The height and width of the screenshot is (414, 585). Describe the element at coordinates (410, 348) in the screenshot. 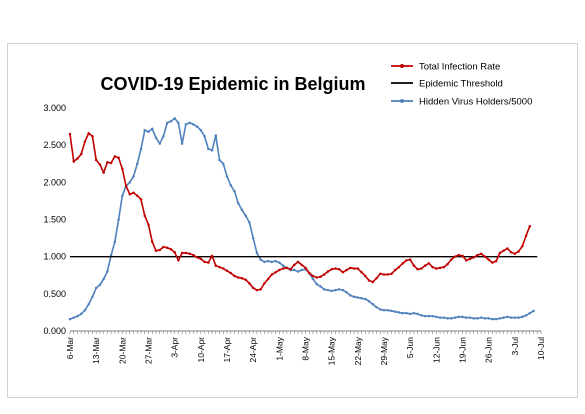

I see `x-tick-label: 5-Jun` at that location.